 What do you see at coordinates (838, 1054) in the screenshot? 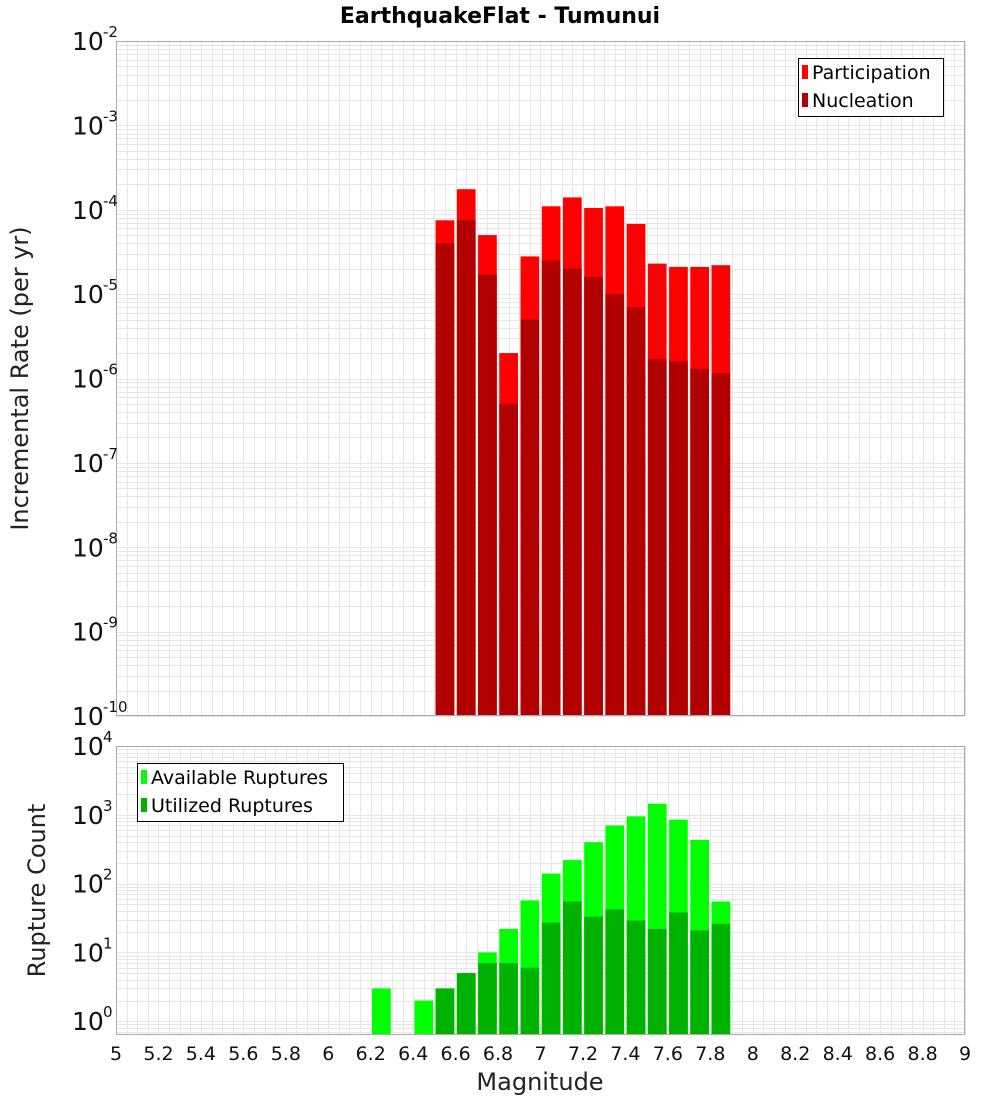
I see `x-tick-label: 8.4` at bounding box center [838, 1054].